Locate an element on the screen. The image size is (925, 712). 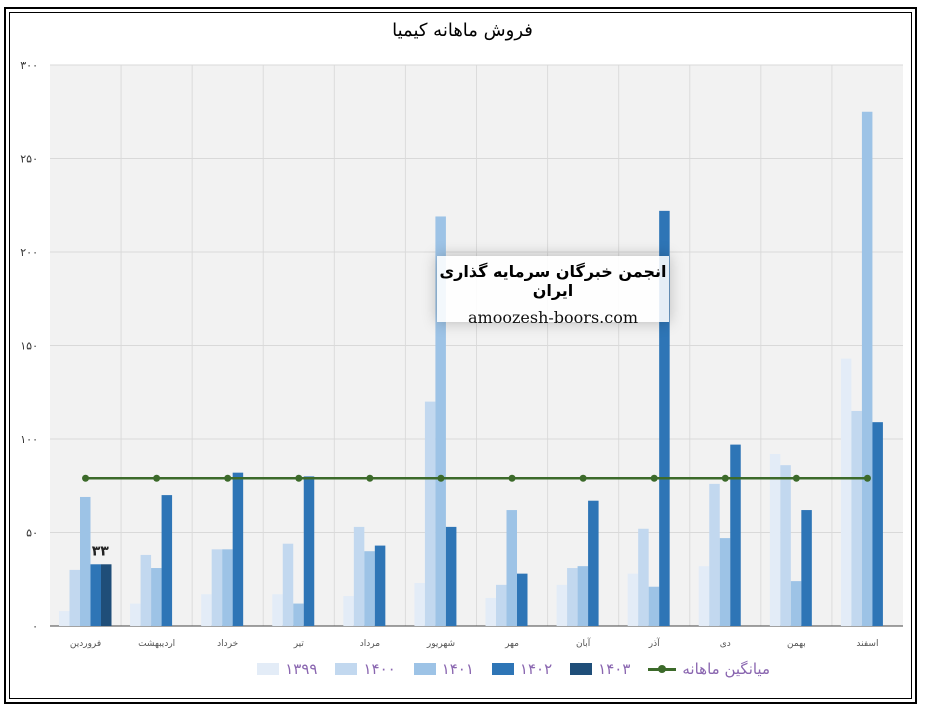
y-tick-label: ۳۰۰ is located at coordinates (29, 65).